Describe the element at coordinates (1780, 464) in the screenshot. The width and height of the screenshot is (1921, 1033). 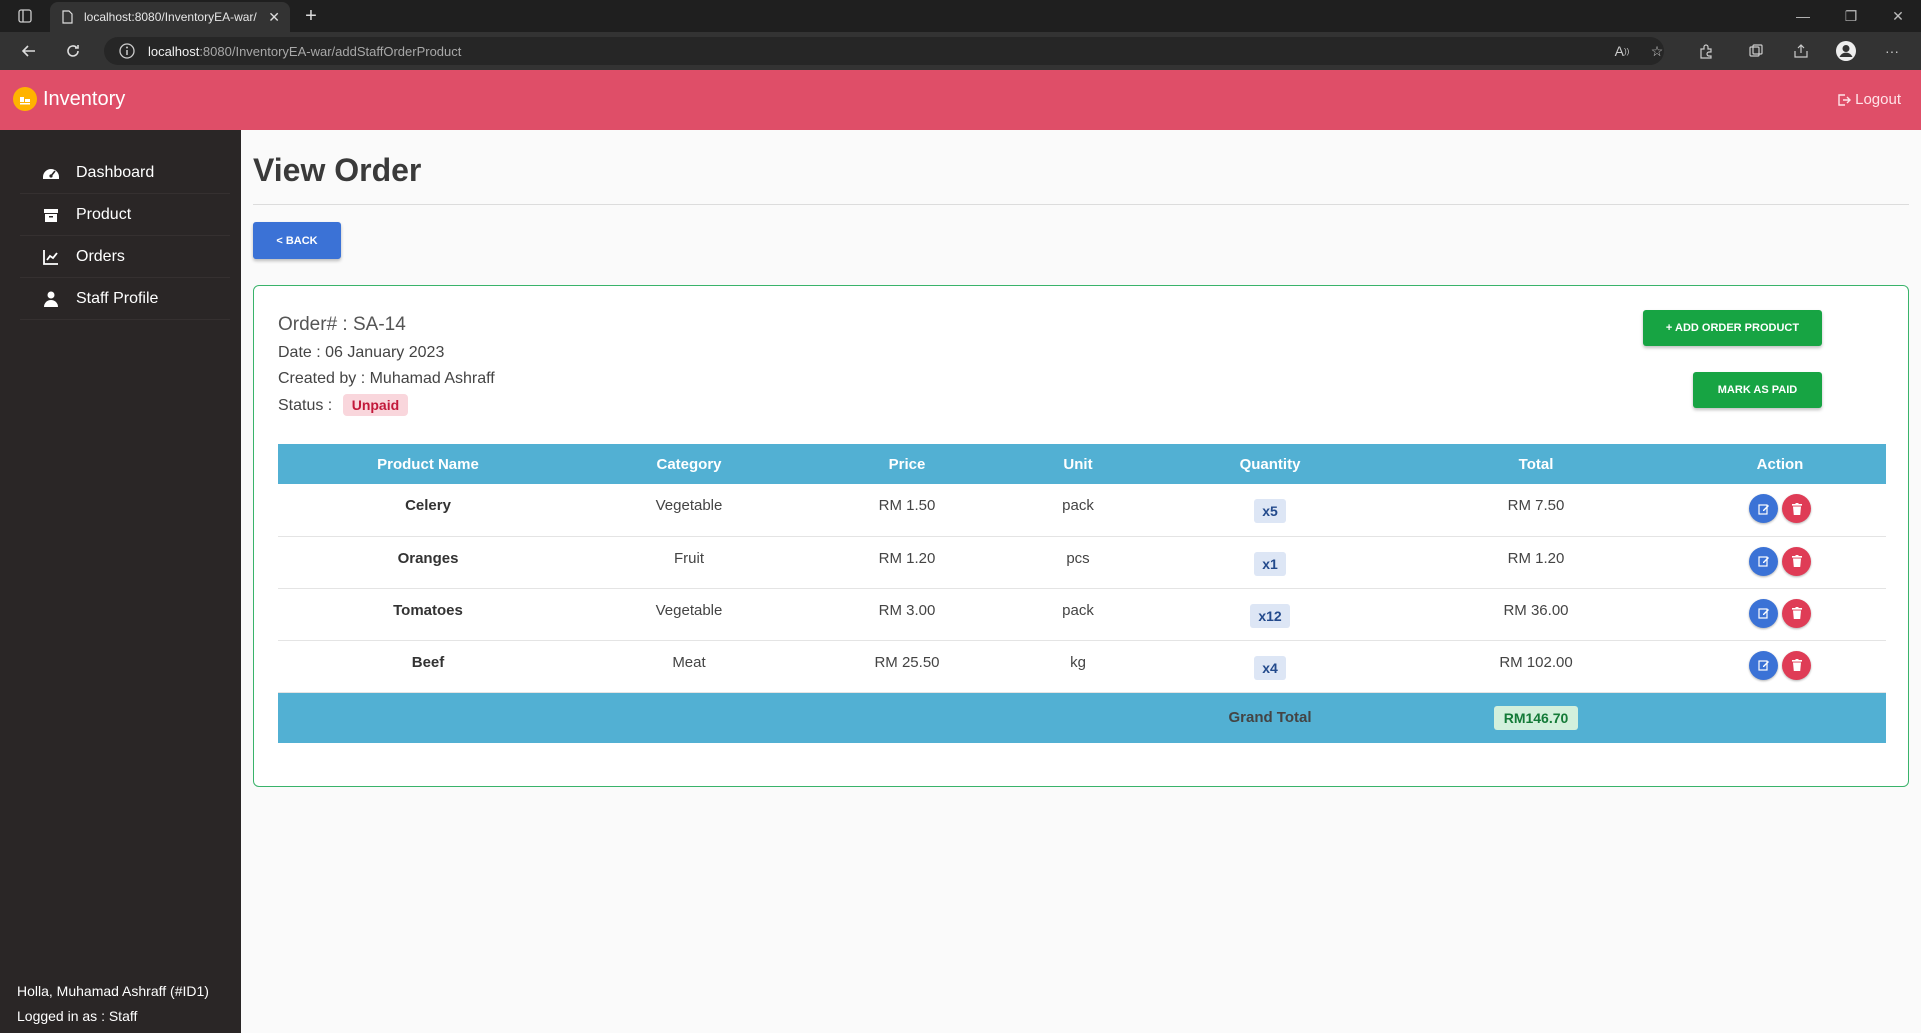
I see `column-header: Action` at that location.